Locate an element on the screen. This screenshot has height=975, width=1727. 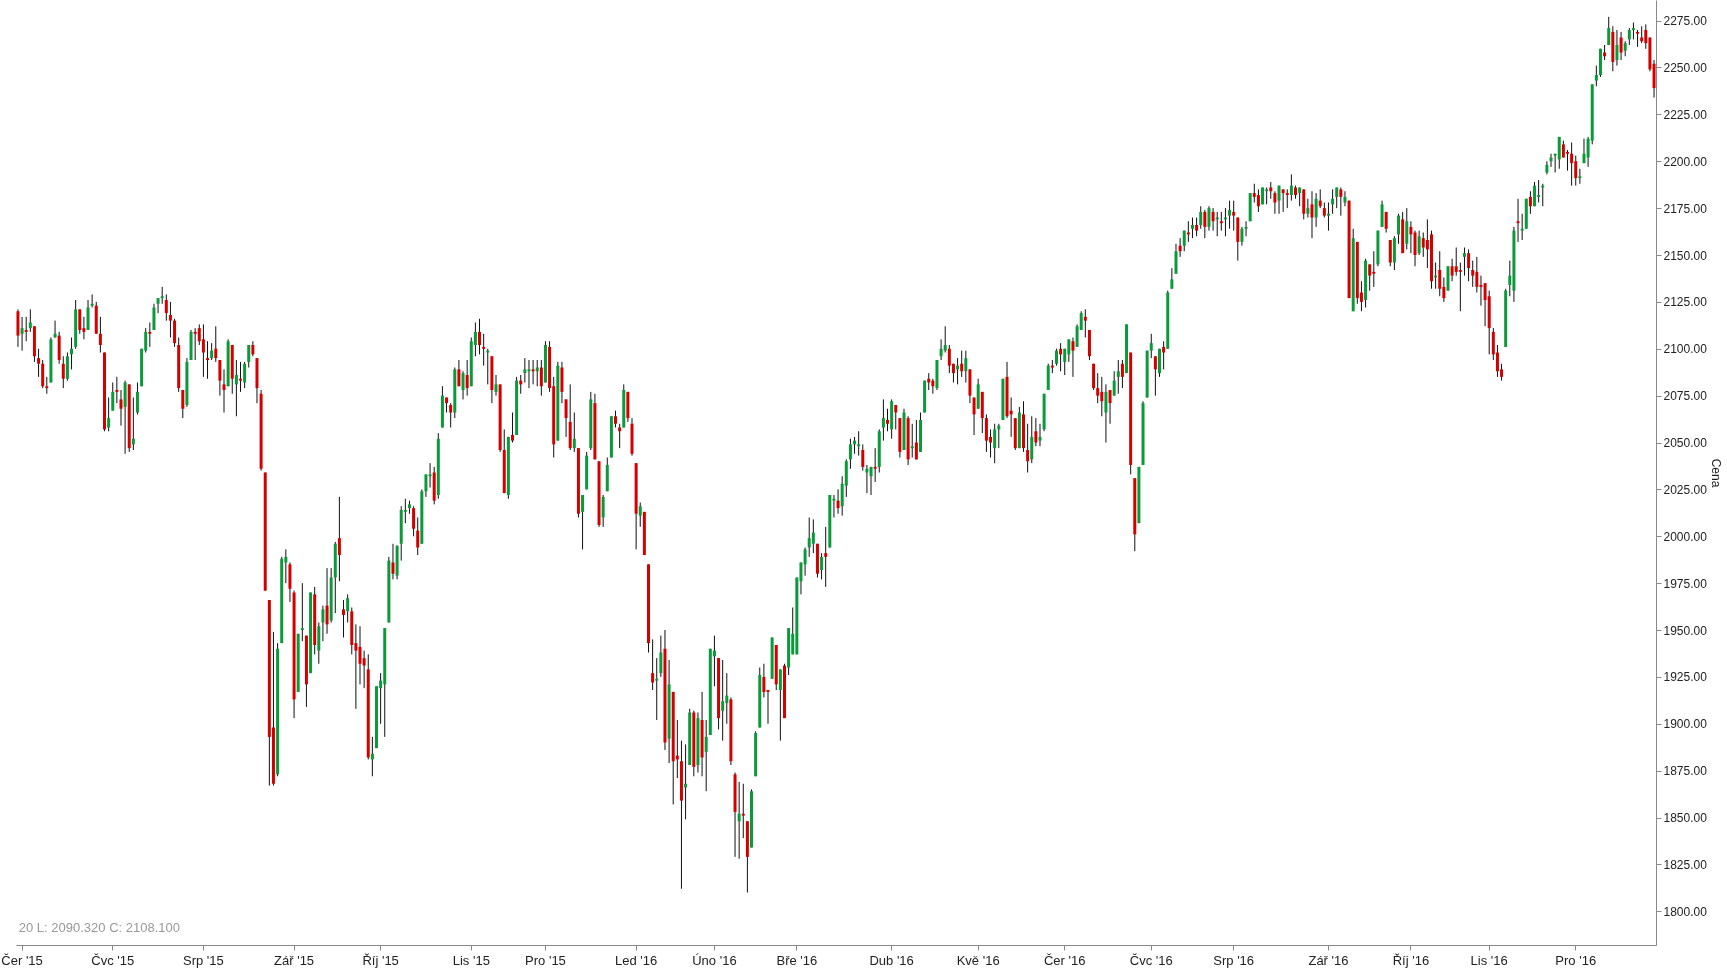
y-tick-label: 2250.00 is located at coordinates (1685, 68).